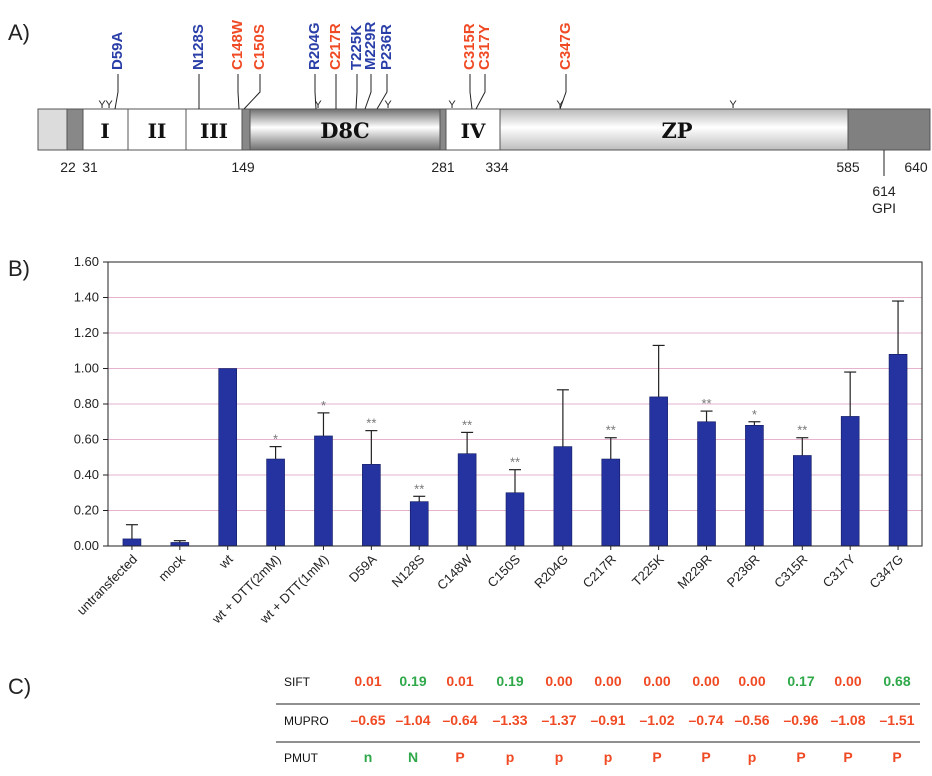 Image resolution: width=932 pixels, height=776 pixels. What do you see at coordinates (751, 720) in the screenshot?
I see `table-cell: –0.56` at bounding box center [751, 720].